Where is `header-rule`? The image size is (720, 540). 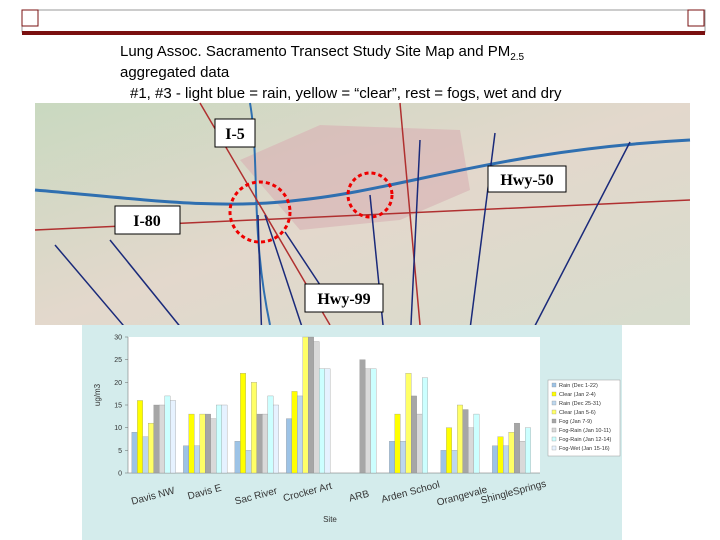 header-rule is located at coordinates (363, 33).